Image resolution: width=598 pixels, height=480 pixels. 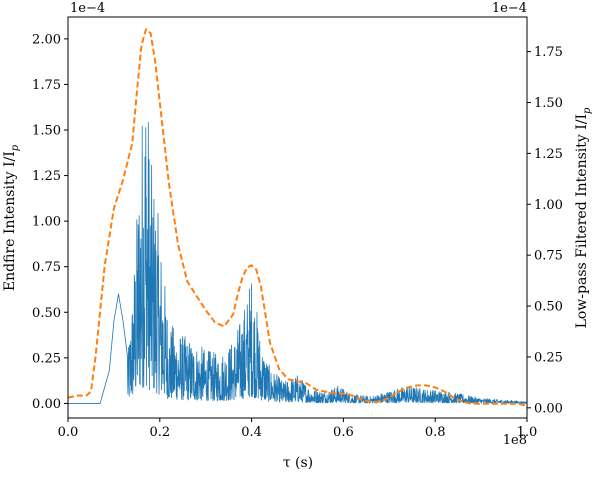 What do you see at coordinates (46, 267) in the screenshot?
I see `y-left-tick-label: 0.75` at bounding box center [46, 267].